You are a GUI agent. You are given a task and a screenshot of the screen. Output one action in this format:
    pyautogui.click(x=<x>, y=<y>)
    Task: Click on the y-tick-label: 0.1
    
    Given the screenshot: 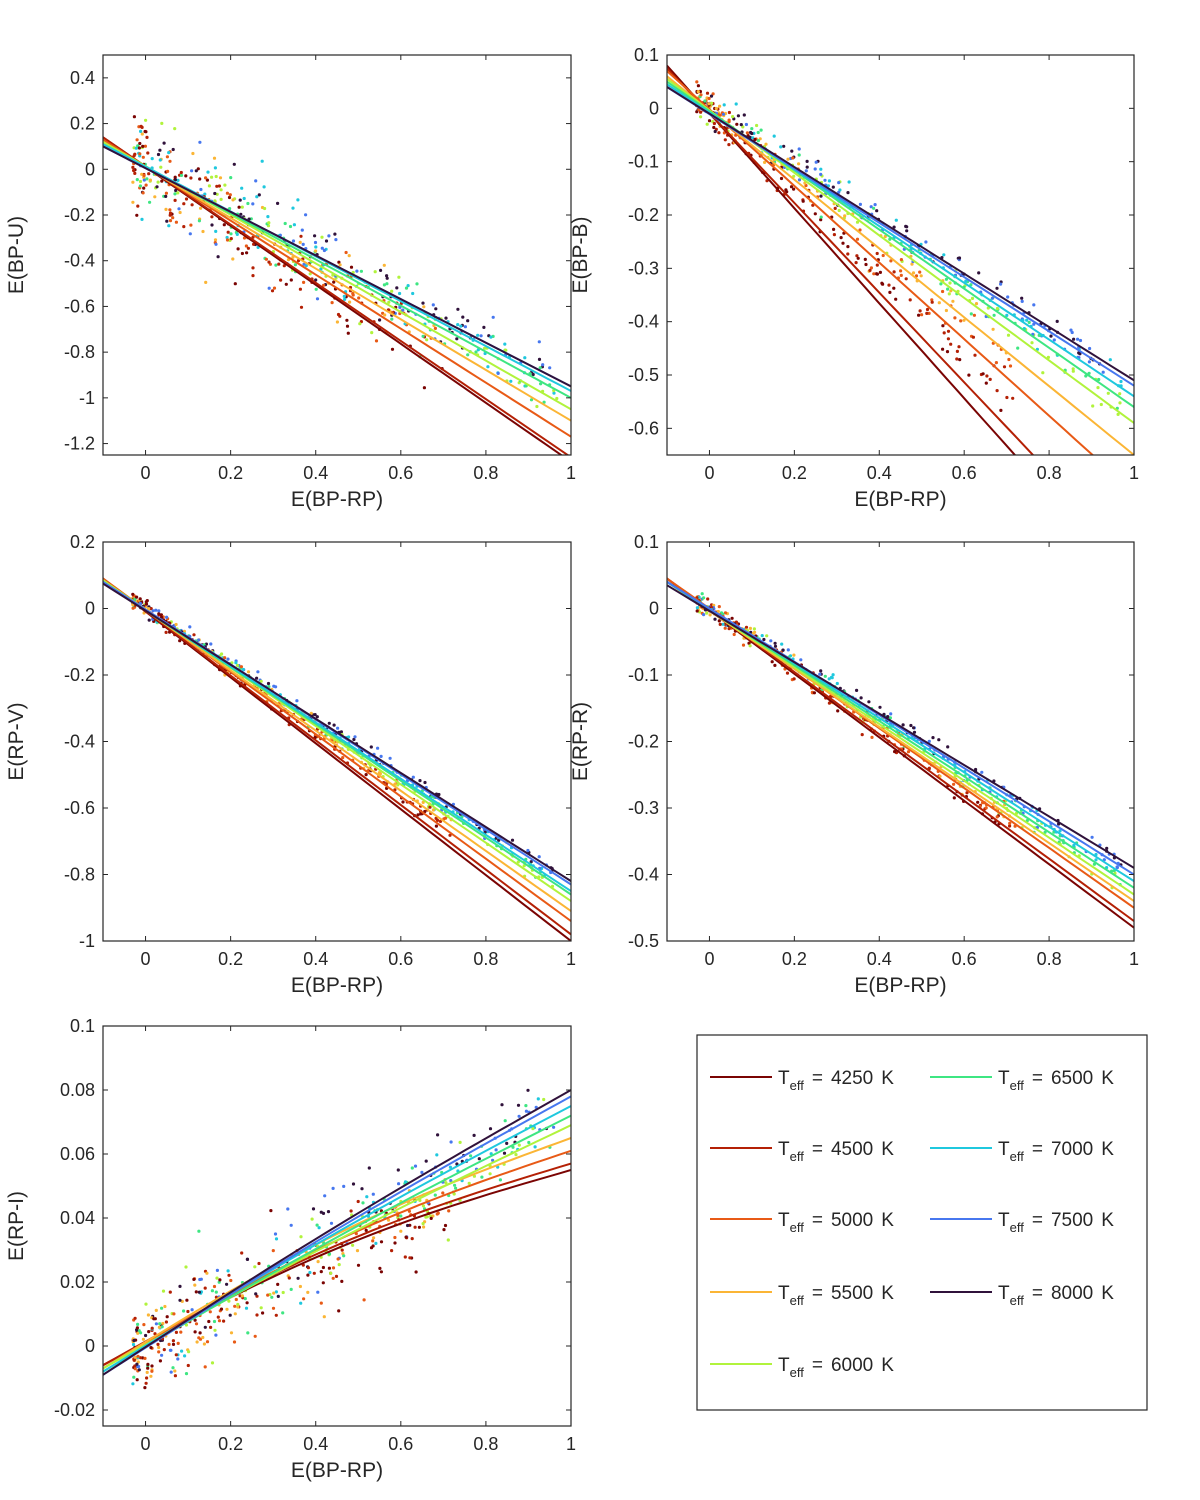 What is the action you would take?
    pyautogui.click(x=646, y=542)
    